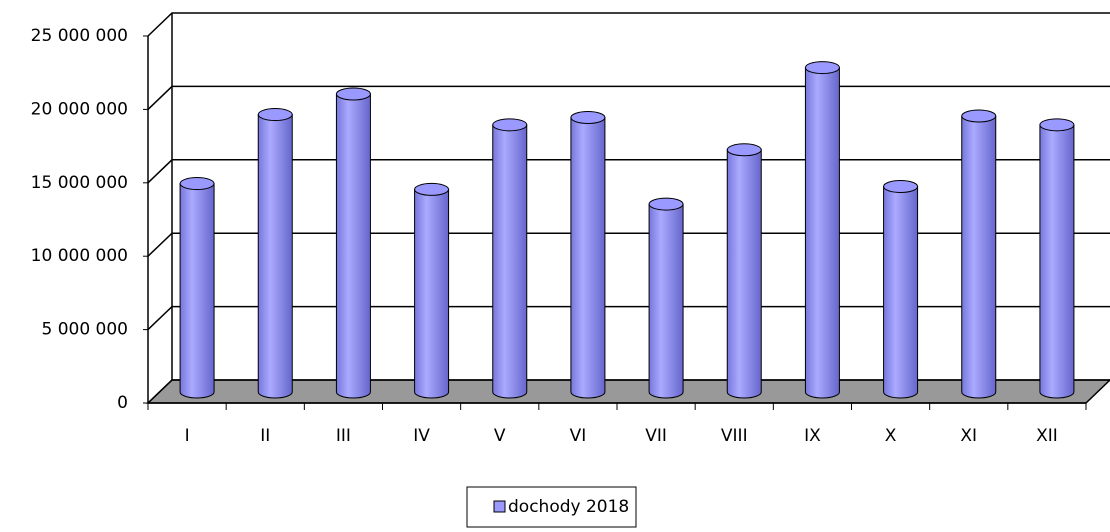 The width and height of the screenshot is (1110, 532). Describe the element at coordinates (734, 436) in the screenshot. I see `x-tick-label: VIII` at that location.